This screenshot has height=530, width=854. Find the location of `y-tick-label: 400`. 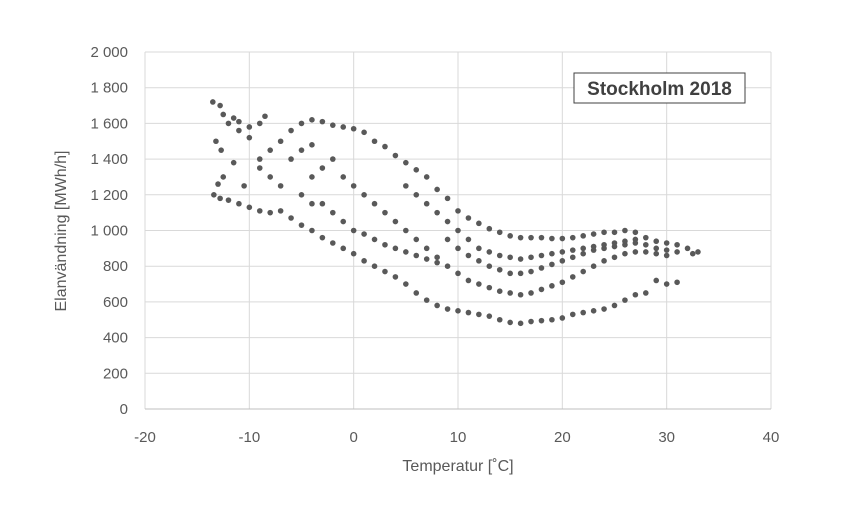

y-tick-label: 400 is located at coordinates (115, 338).